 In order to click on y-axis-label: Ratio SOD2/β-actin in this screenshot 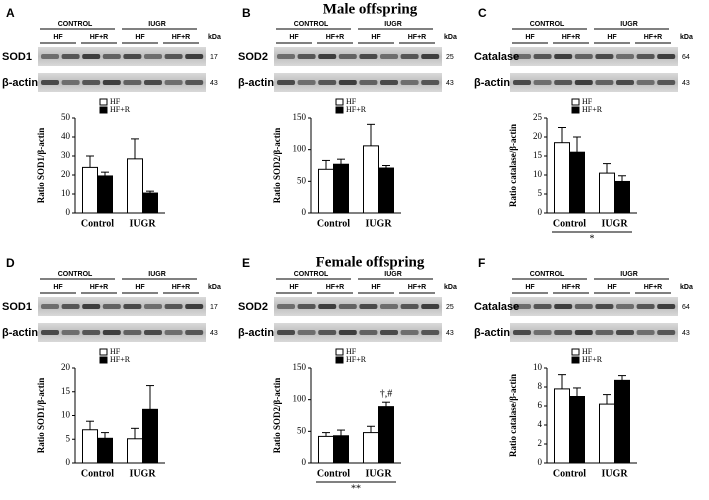, I will do `click(277, 166)`.